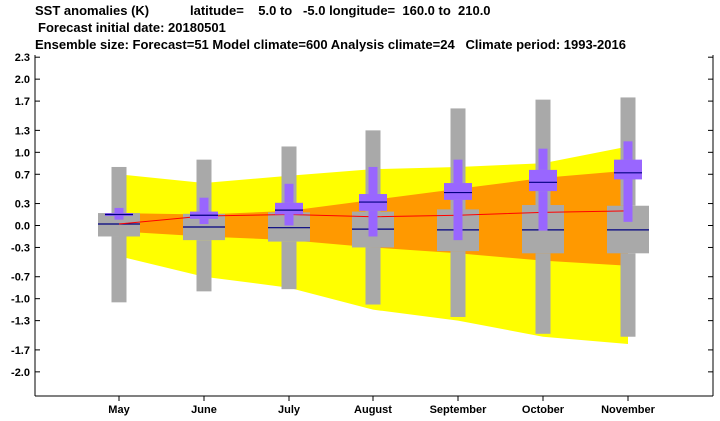 The height and width of the screenshot is (421, 720). Describe the element at coordinates (20, 373) in the screenshot. I see `y-tick-label: -2.0` at that location.